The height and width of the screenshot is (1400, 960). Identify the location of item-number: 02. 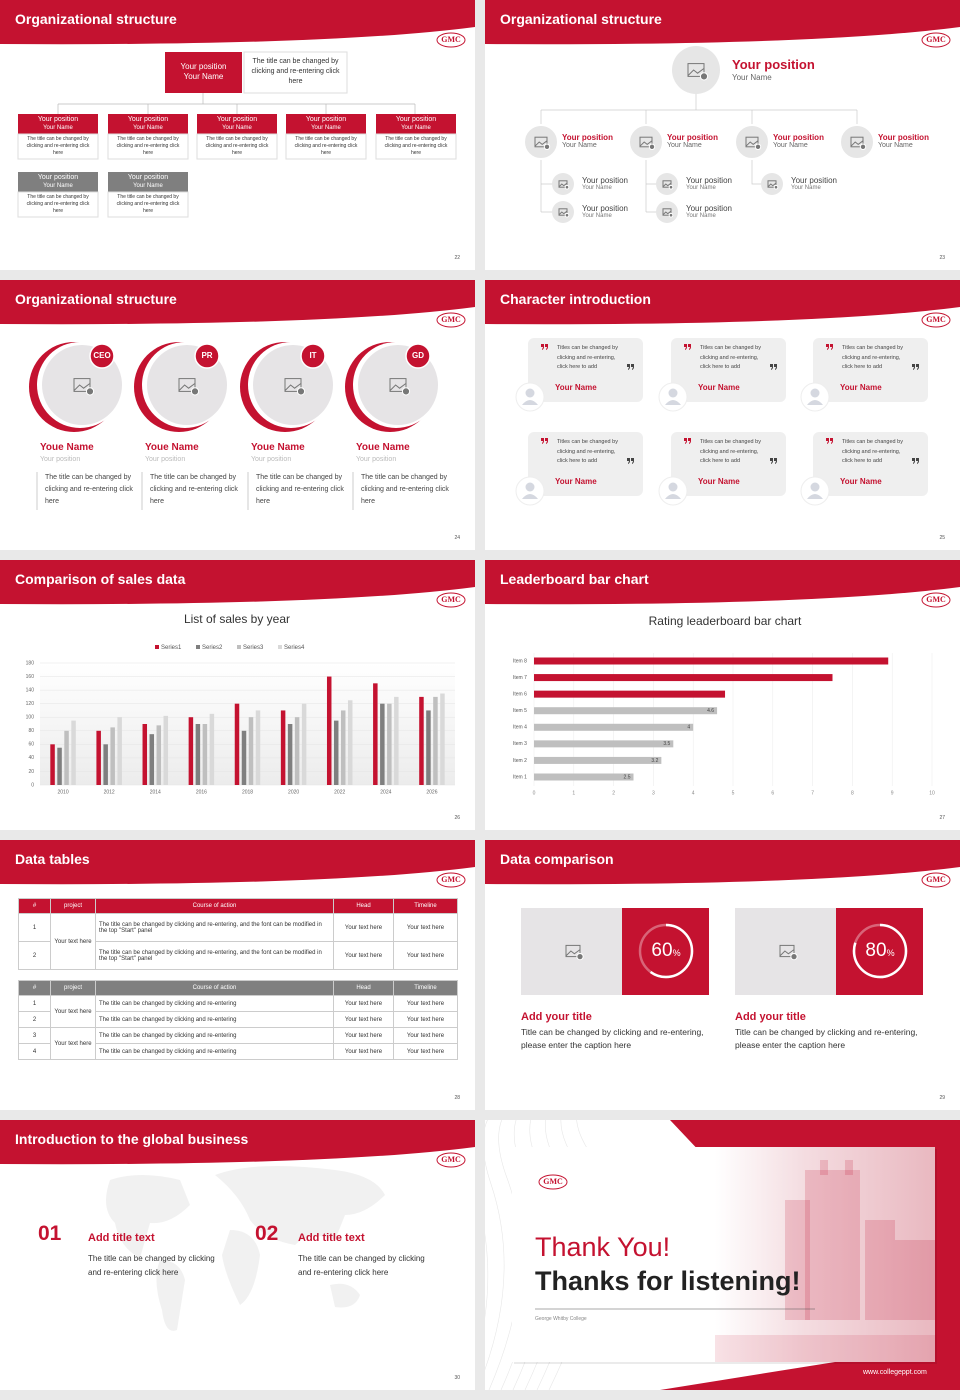
(267, 1233).